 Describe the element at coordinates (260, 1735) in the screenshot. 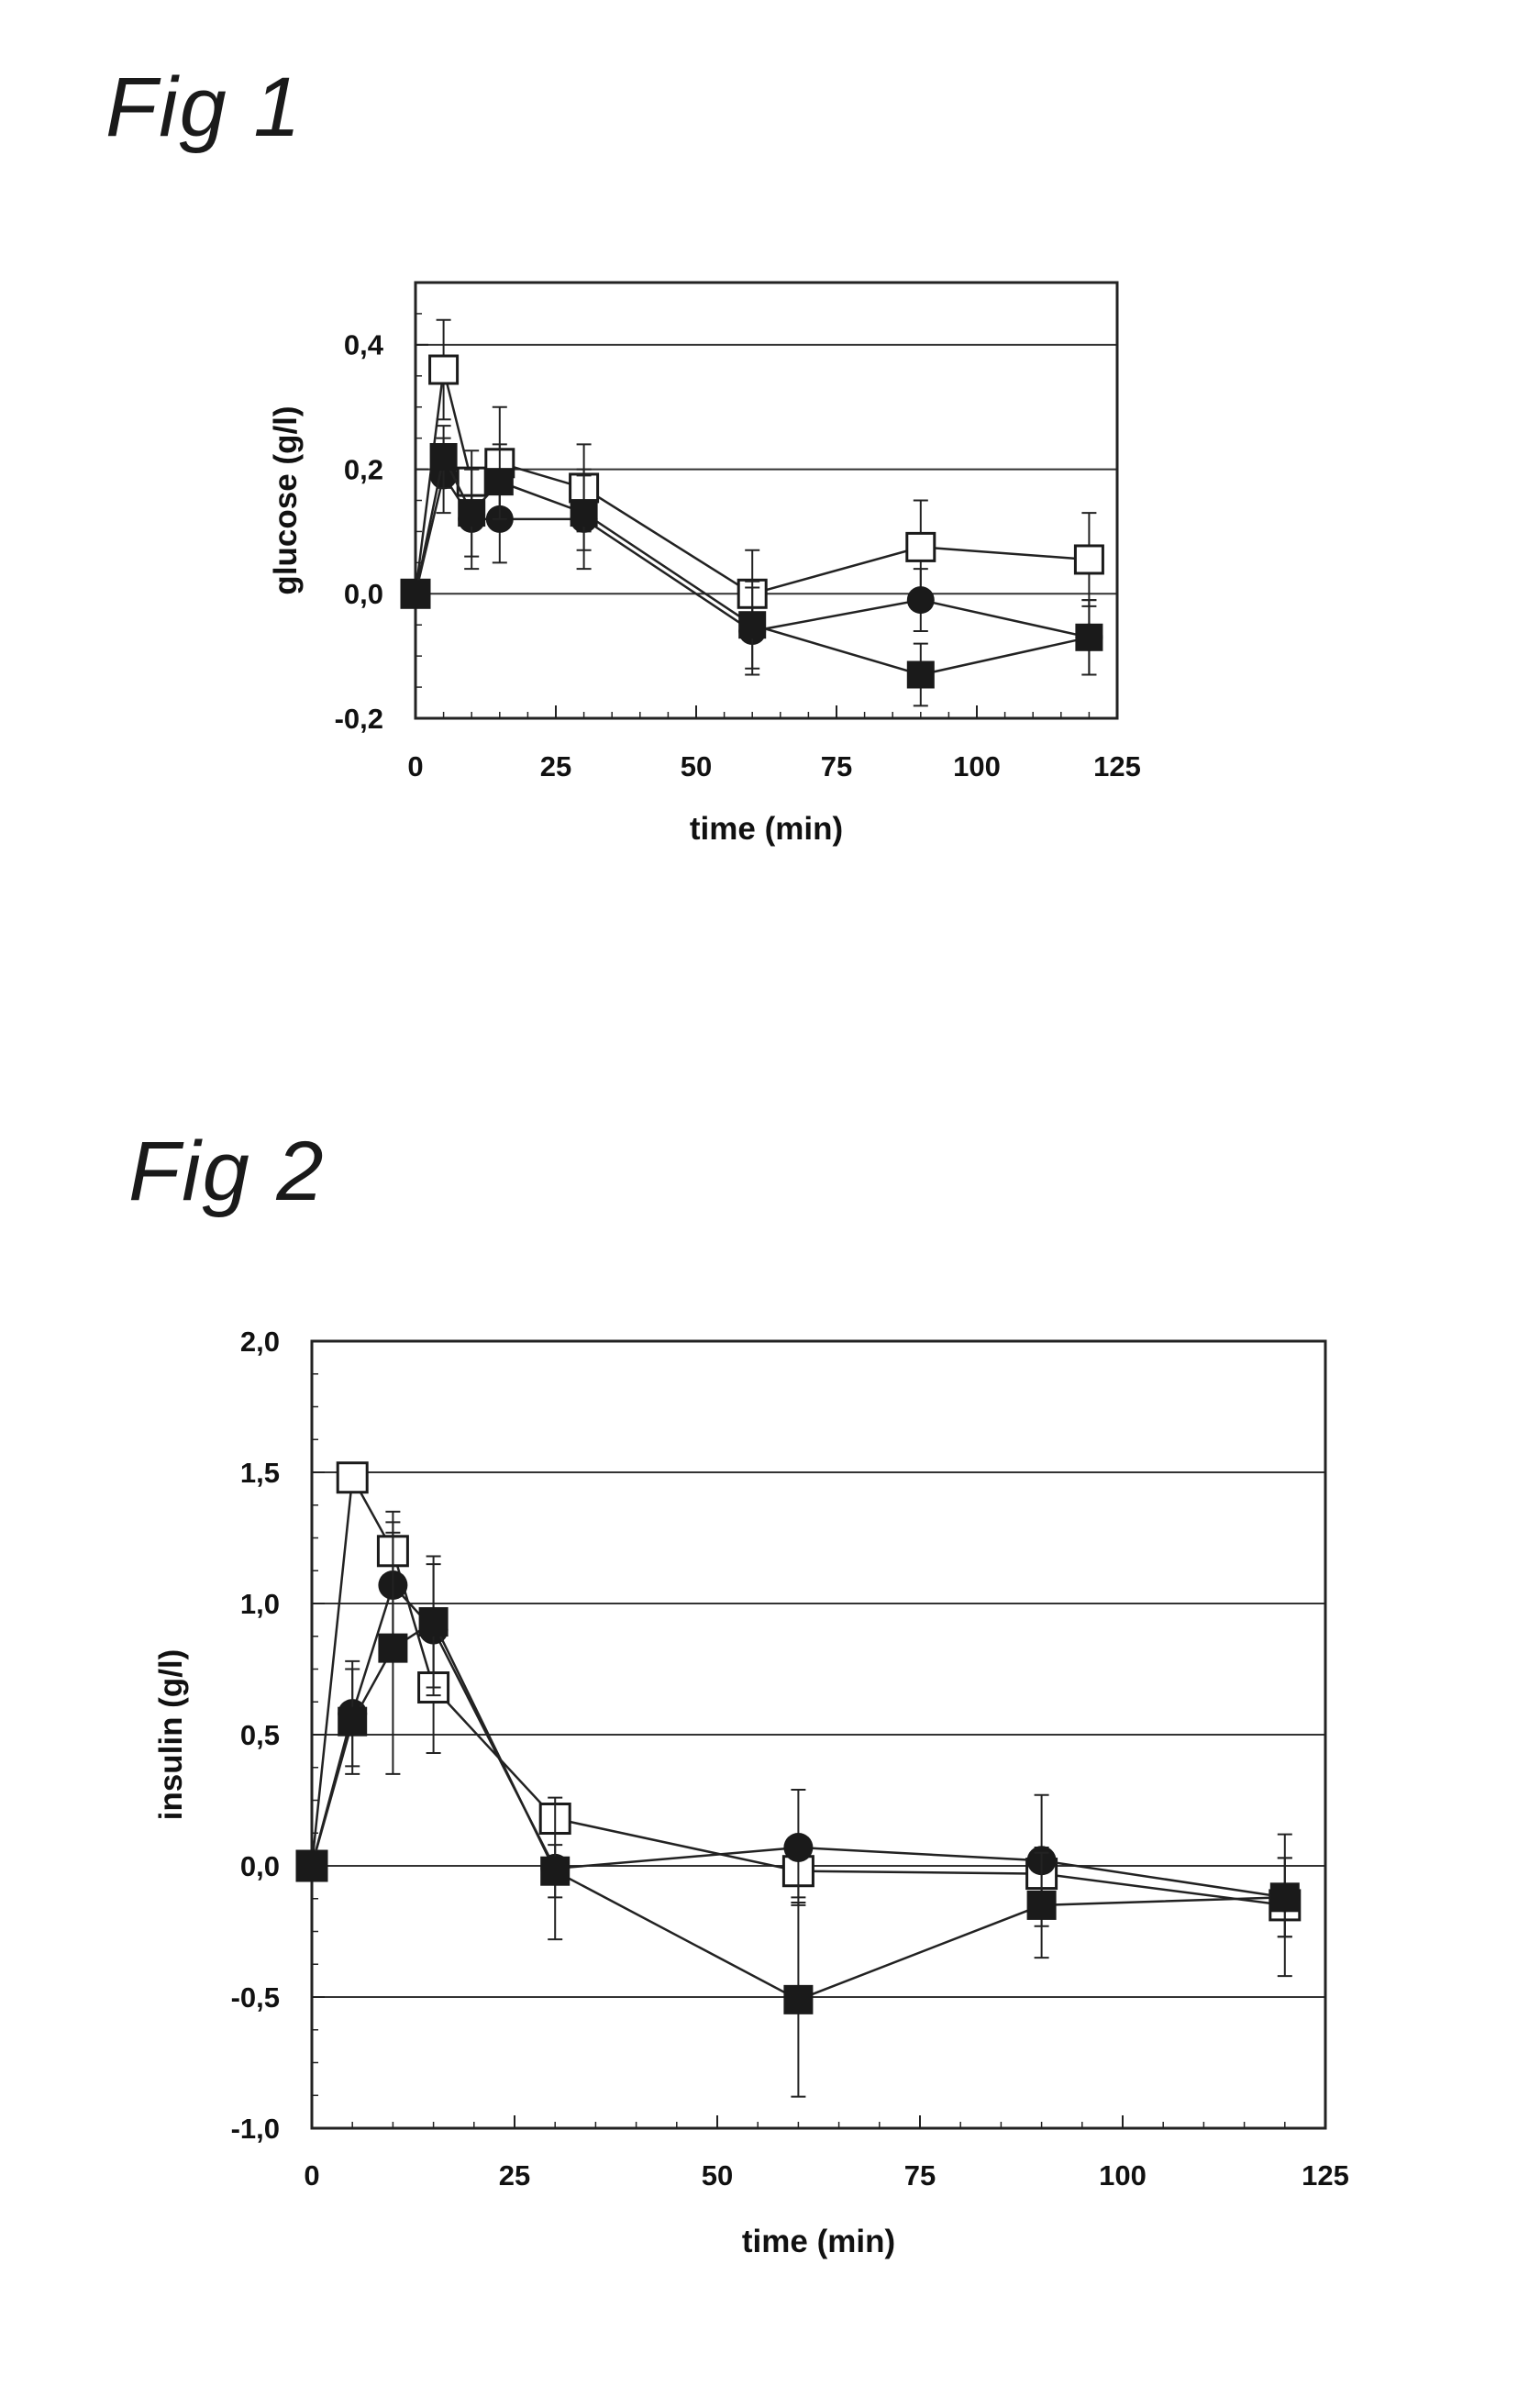

I see `y-tick-label: 0,5` at that location.